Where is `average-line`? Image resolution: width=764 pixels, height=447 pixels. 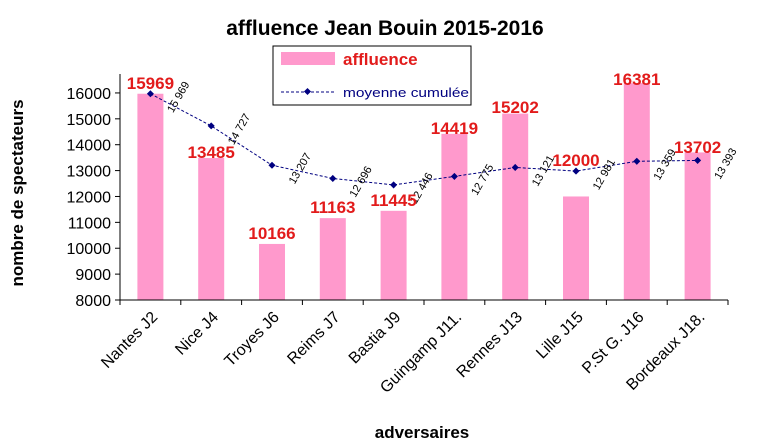
average-line is located at coordinates (424, 139).